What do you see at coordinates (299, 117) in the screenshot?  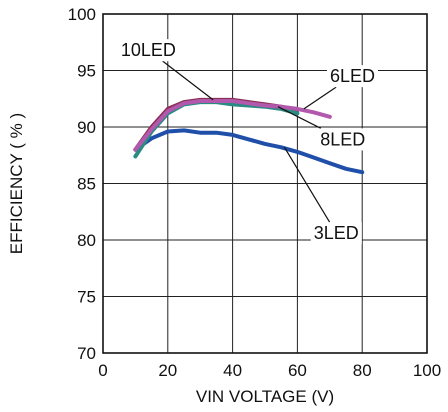 I see `callout-leader-8led` at bounding box center [299, 117].